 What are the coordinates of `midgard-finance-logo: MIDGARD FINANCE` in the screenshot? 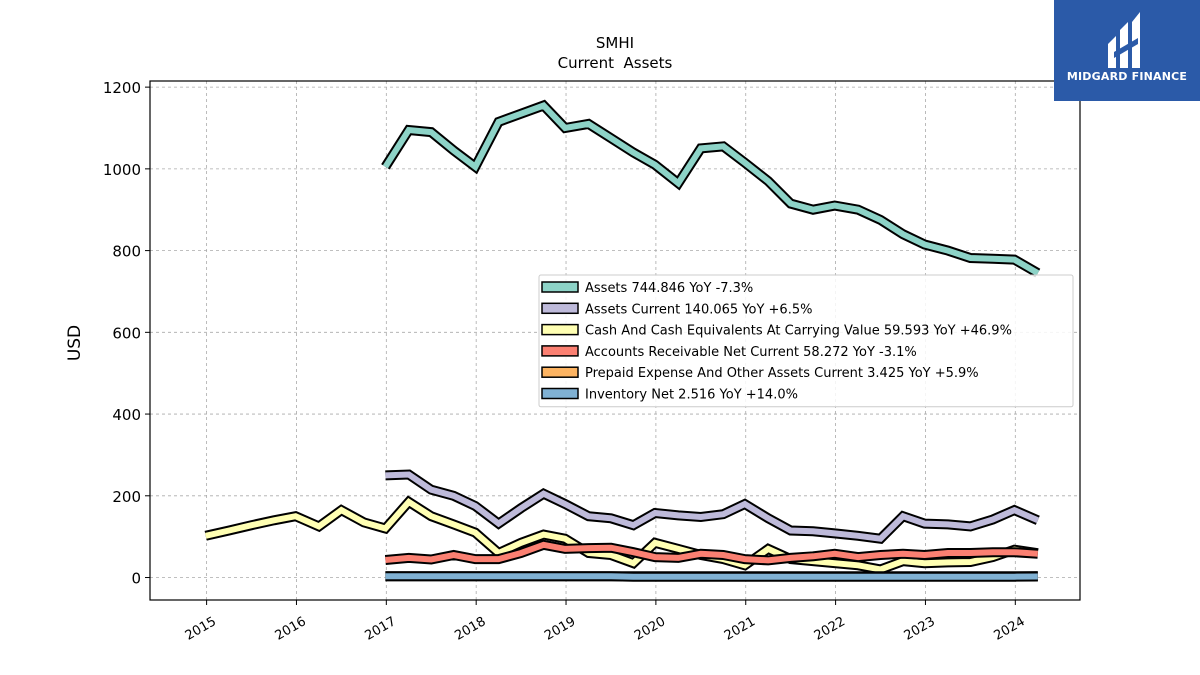 It's located at (1127, 50).